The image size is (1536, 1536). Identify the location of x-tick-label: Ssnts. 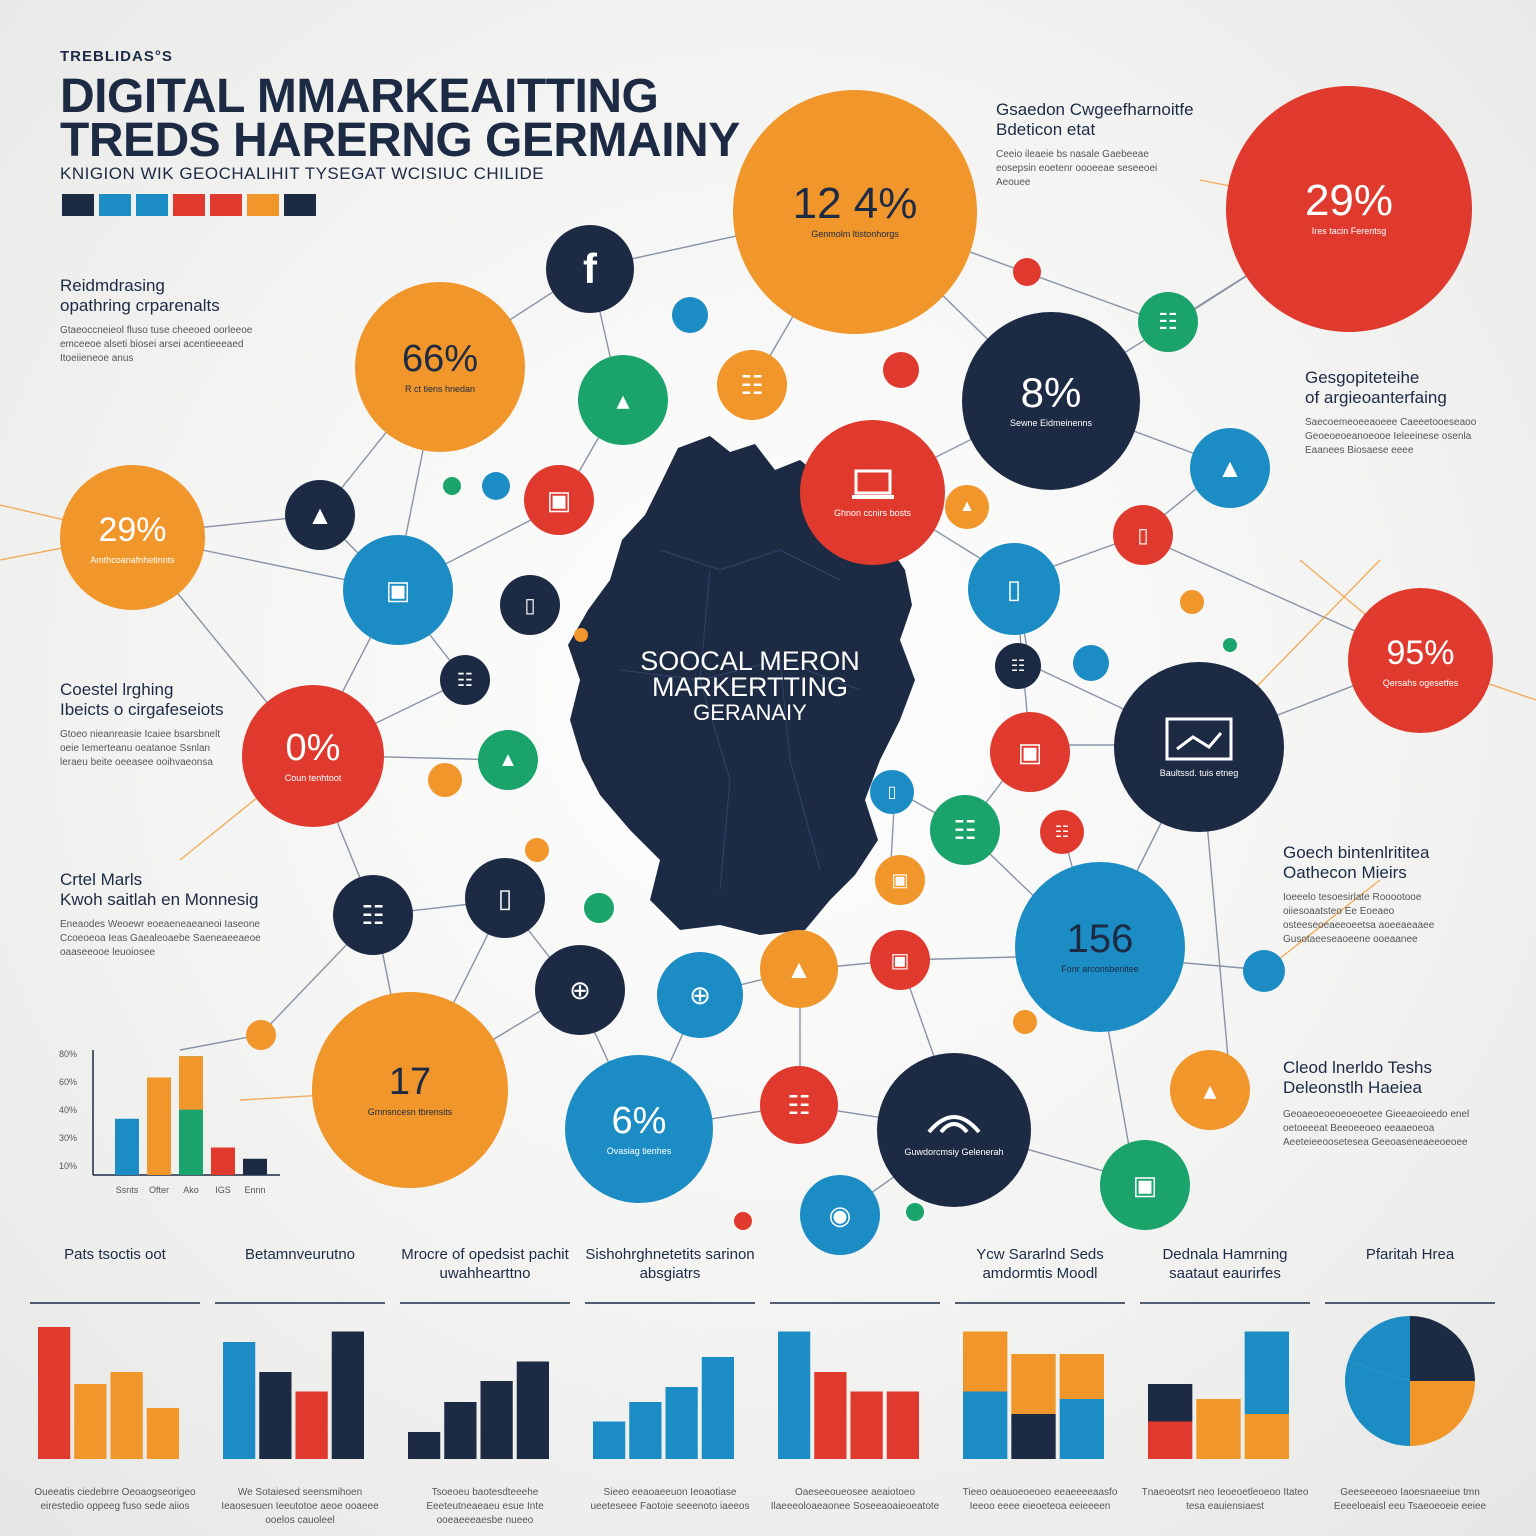
(127, 1190).